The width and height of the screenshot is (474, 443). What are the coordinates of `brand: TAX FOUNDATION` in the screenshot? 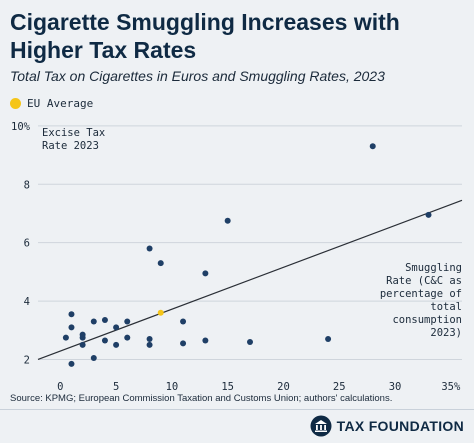 It's located at (387, 426).